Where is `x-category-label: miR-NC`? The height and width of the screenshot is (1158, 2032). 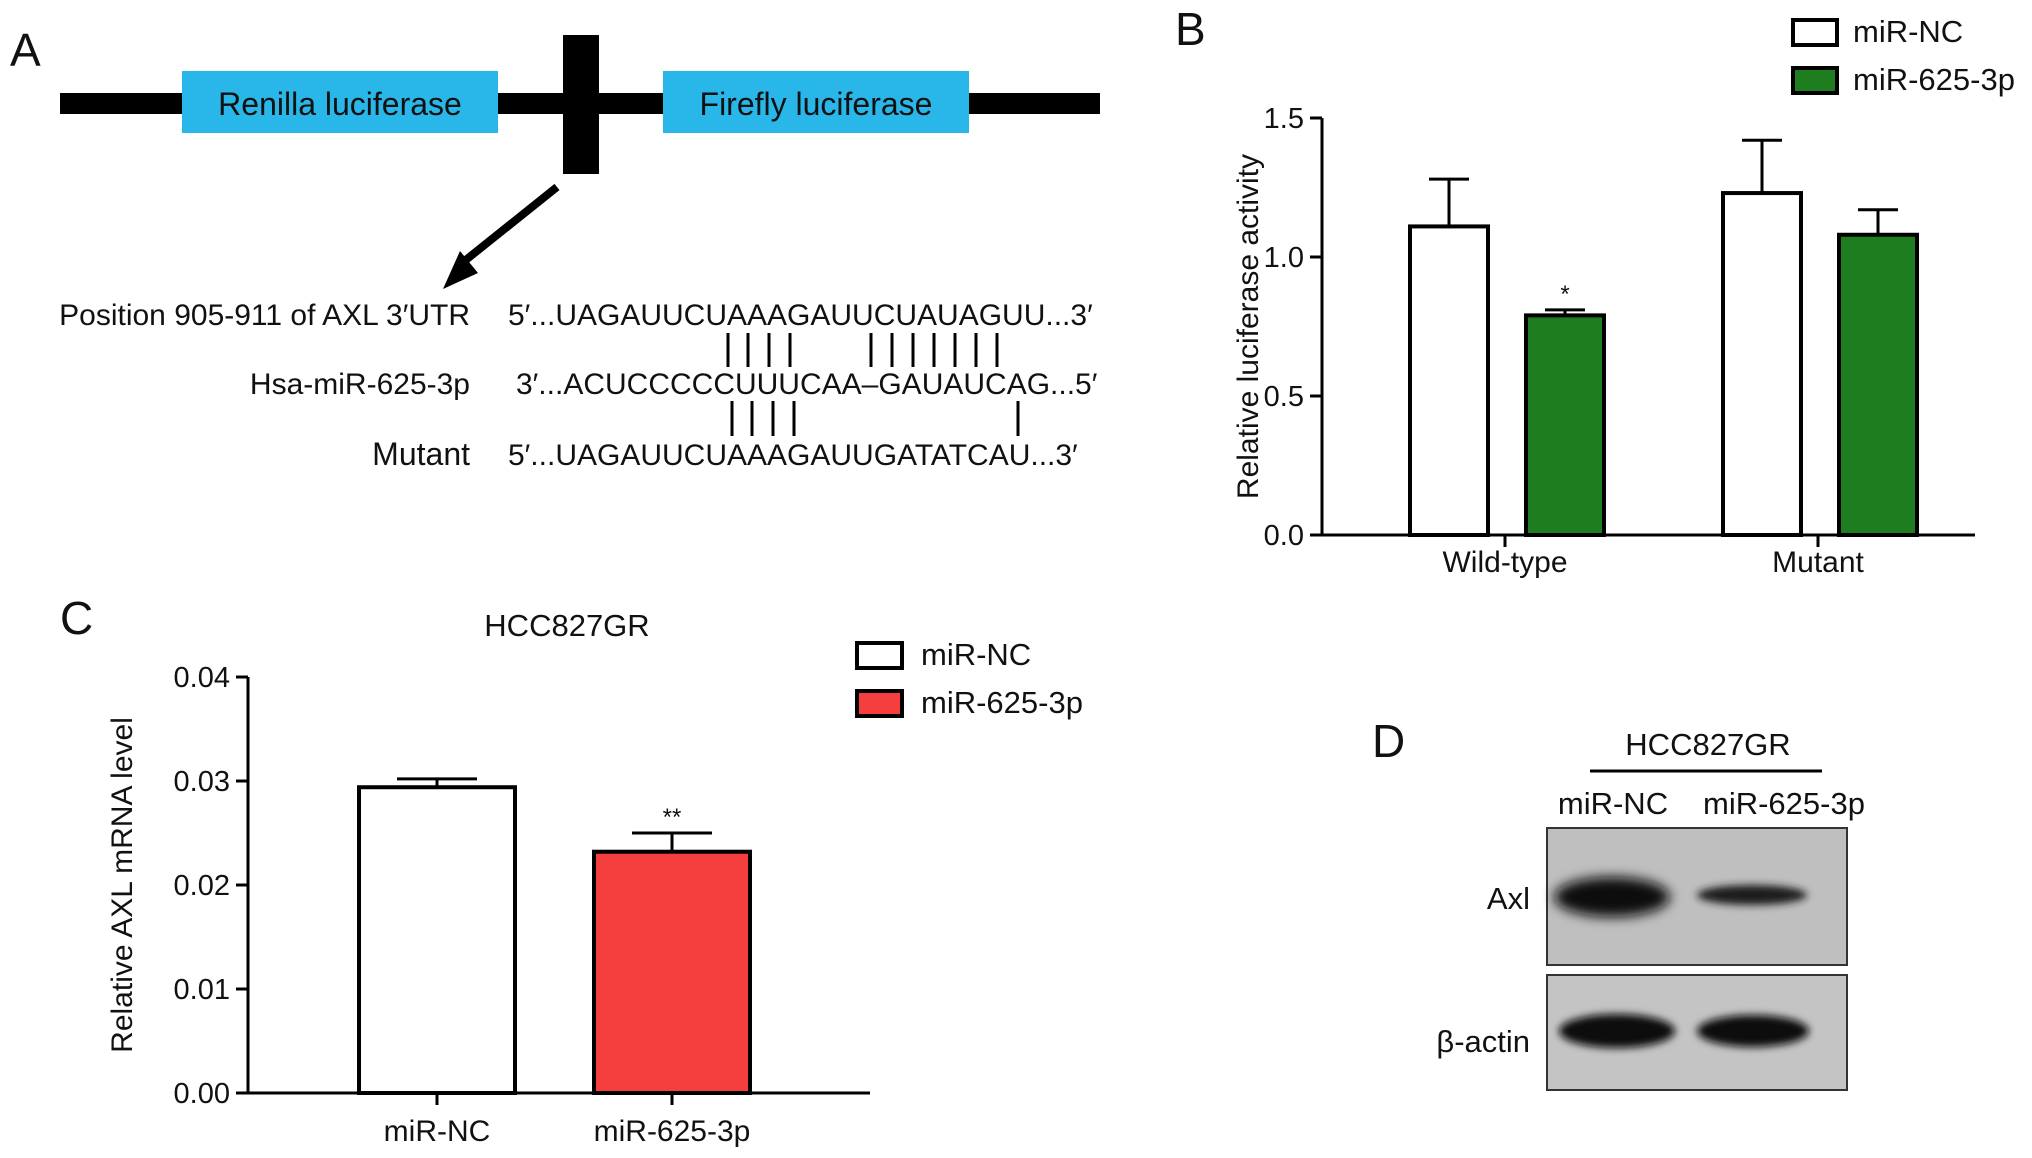
x-category-label: miR-NC is located at coordinates (437, 1131).